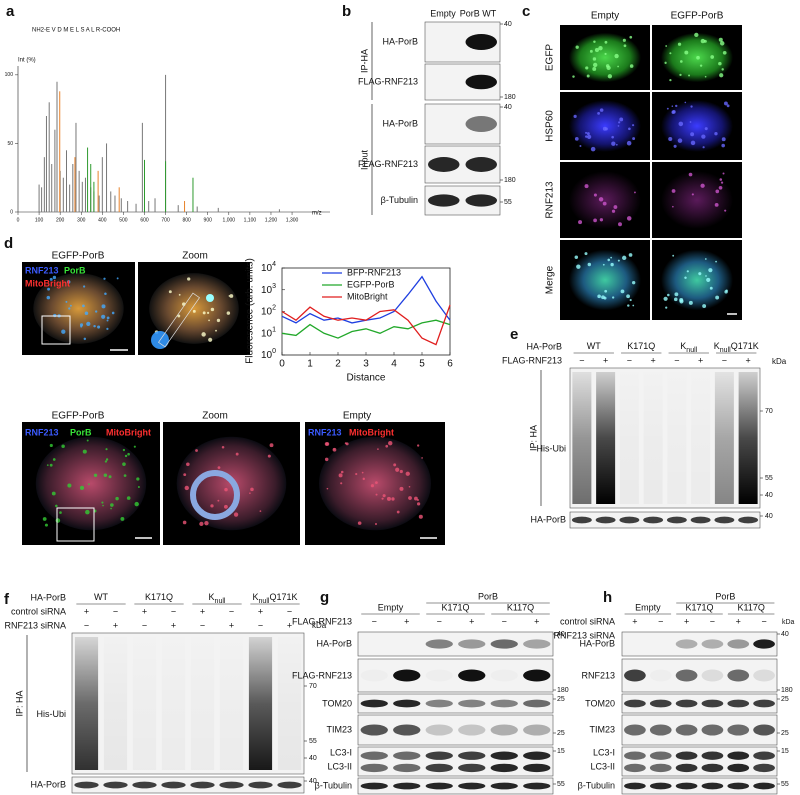  I want to click on x-tick-label: 200, so click(60, 220).